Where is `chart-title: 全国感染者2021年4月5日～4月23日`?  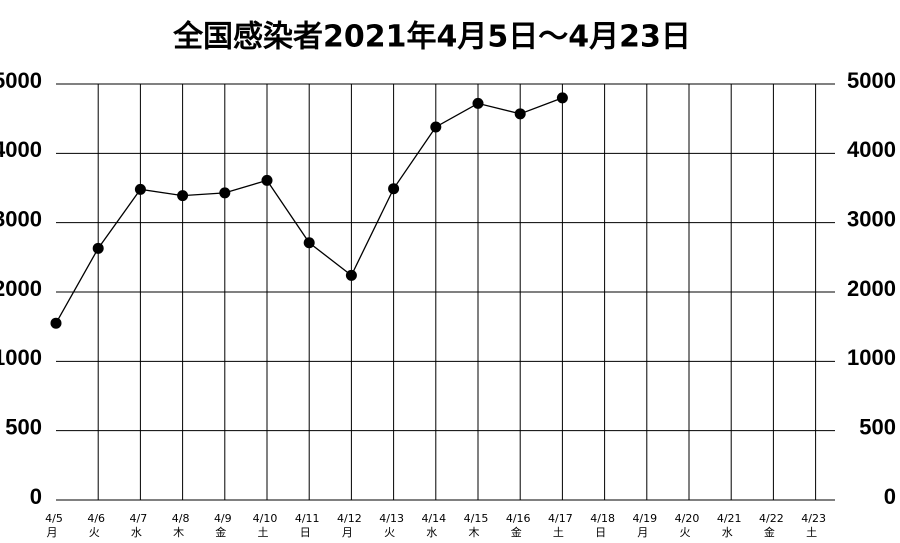
chart-title: 全国感染者2021年4月5日～4月23日 is located at coordinates (431, 37).